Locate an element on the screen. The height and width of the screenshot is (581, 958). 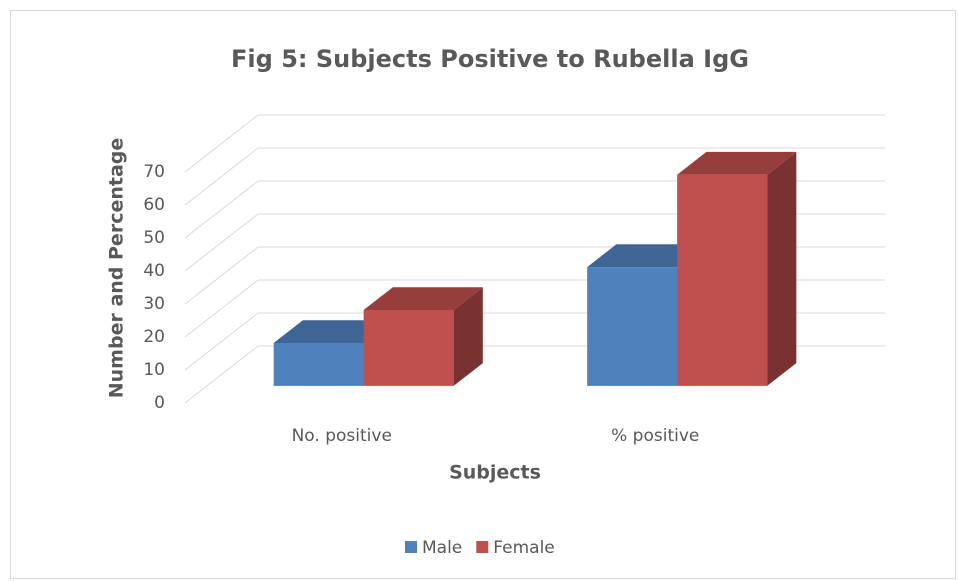
y-tick-label: 60 is located at coordinates (154, 205).